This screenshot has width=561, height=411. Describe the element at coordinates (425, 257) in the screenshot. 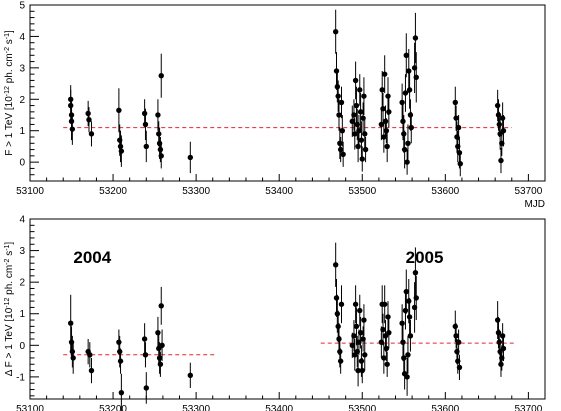

I see `year-label: 2005` at that location.